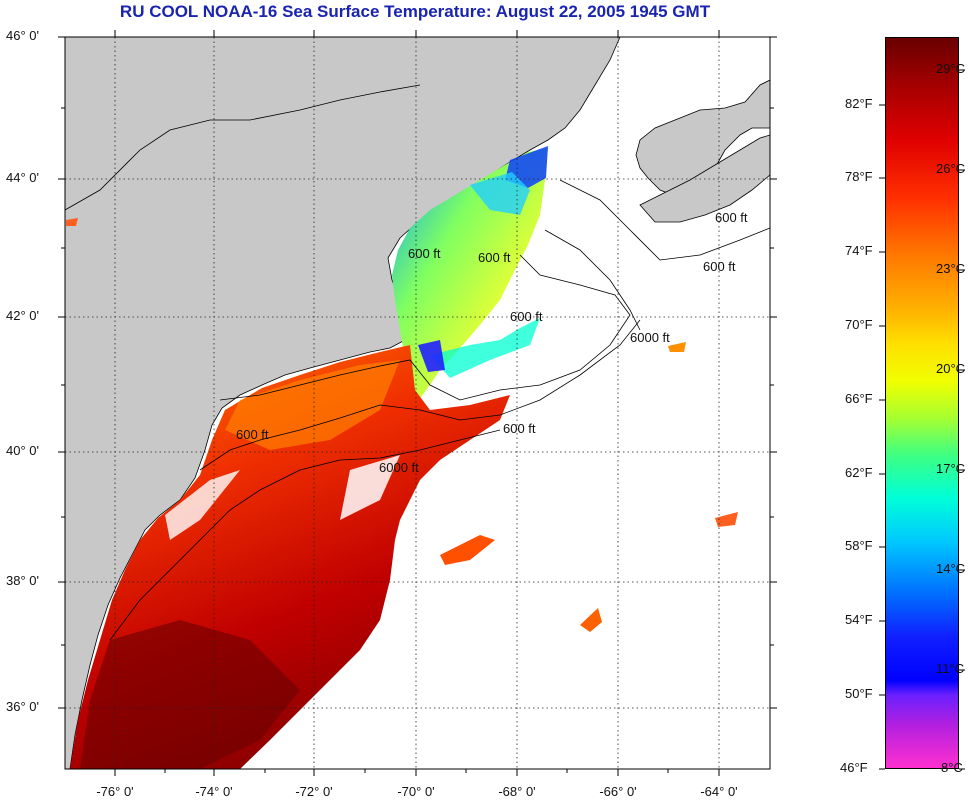 This screenshot has width=976, height=801. I want to click on colorbar-fahrenheit-label: 66°F, so click(859, 398).